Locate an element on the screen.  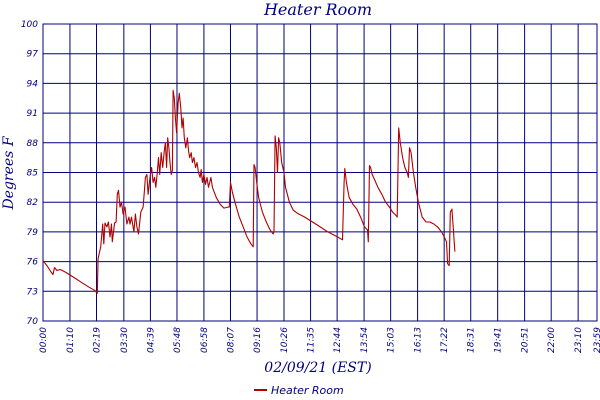
x-tick-label: 22:00 is located at coordinates (552, 340).